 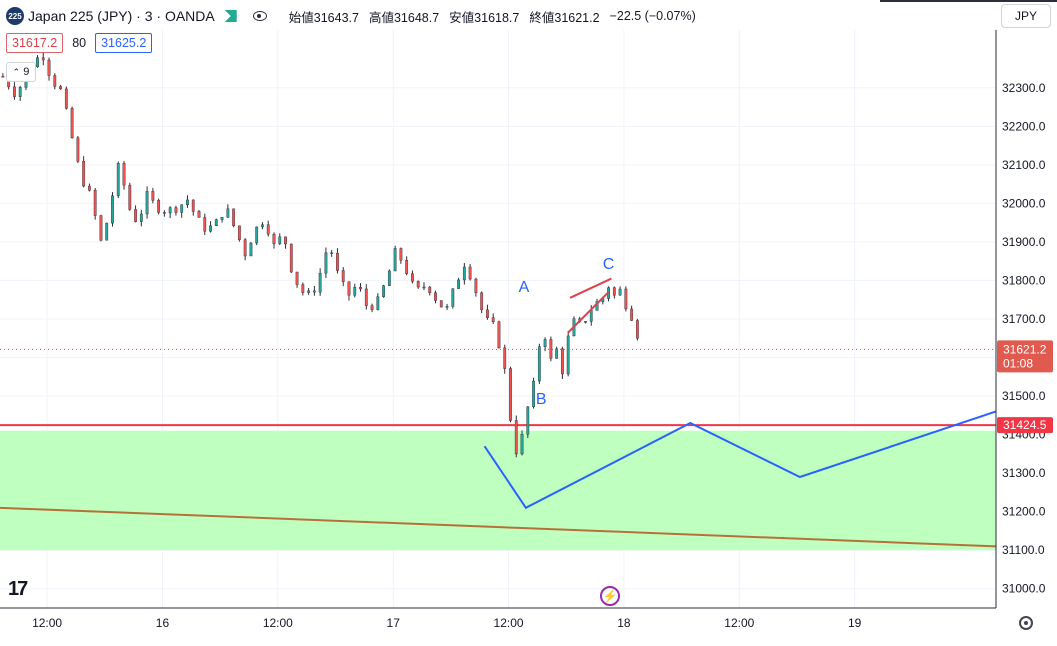 I want to click on ohlc-close: 終値31621.2, so click(x=564, y=17).